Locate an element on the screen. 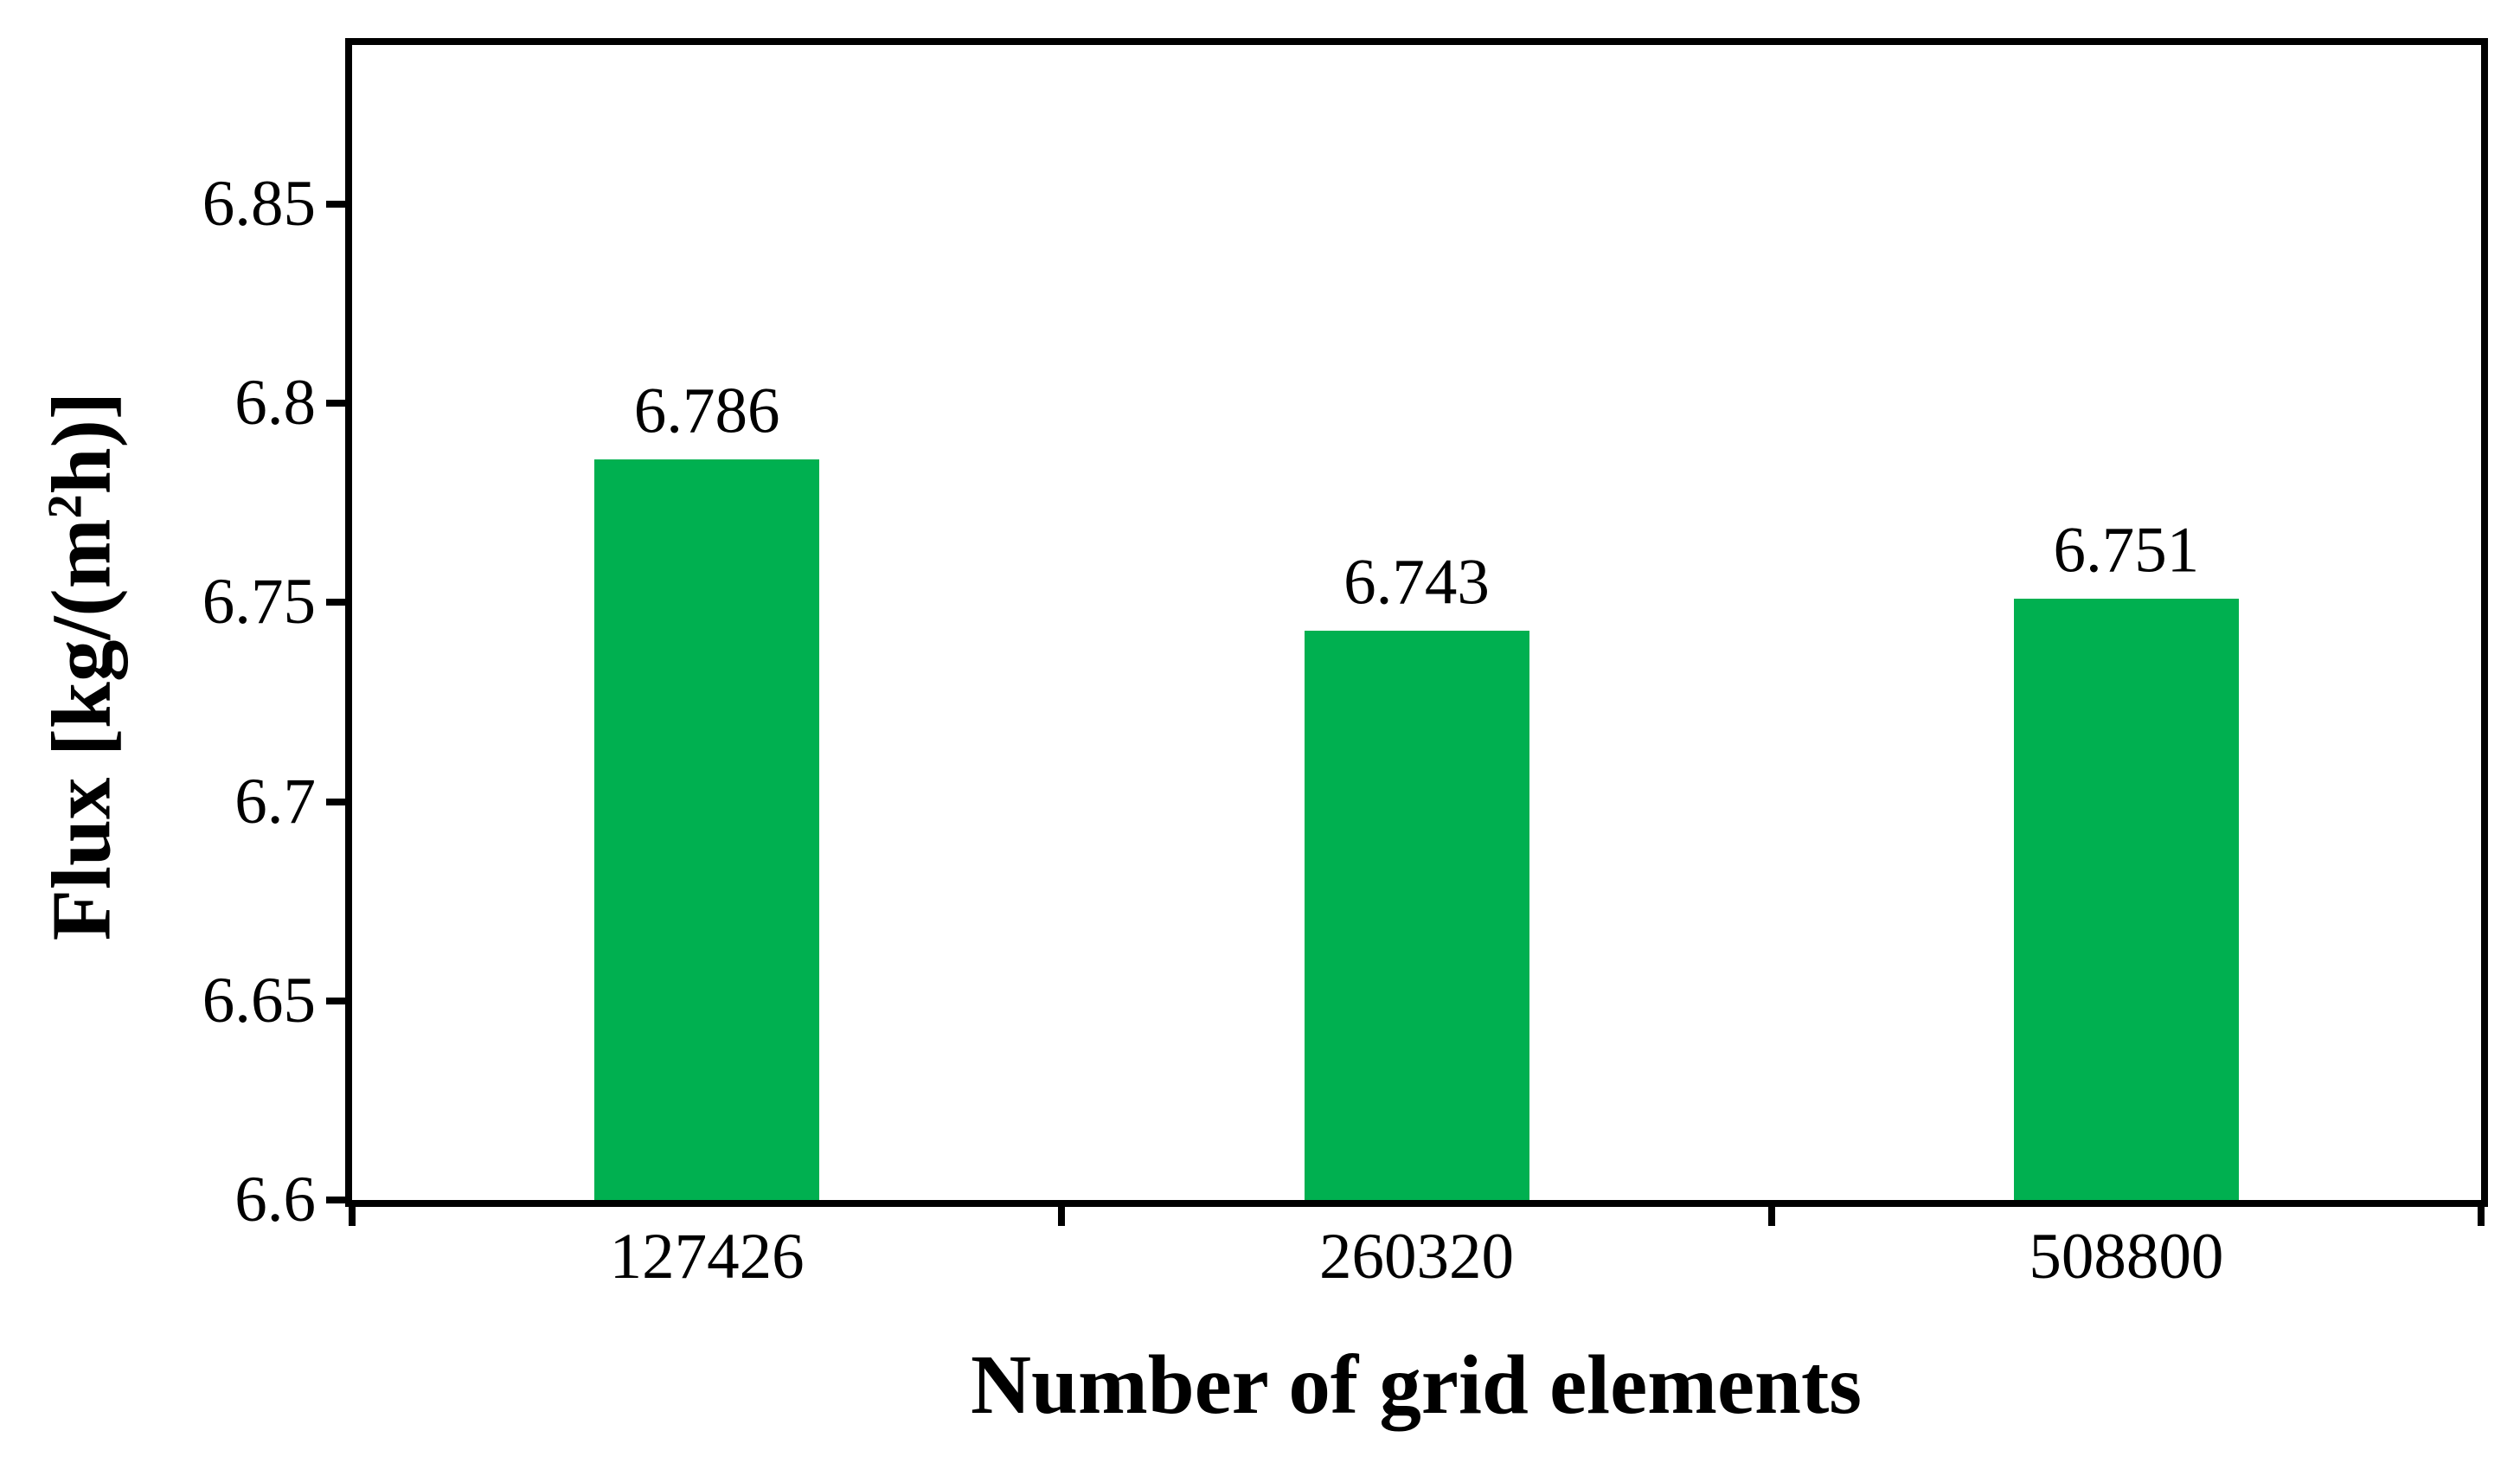 Image resolution: width=2520 pixels, height=1463 pixels. y-tick-label: 6.75 is located at coordinates (259, 602).